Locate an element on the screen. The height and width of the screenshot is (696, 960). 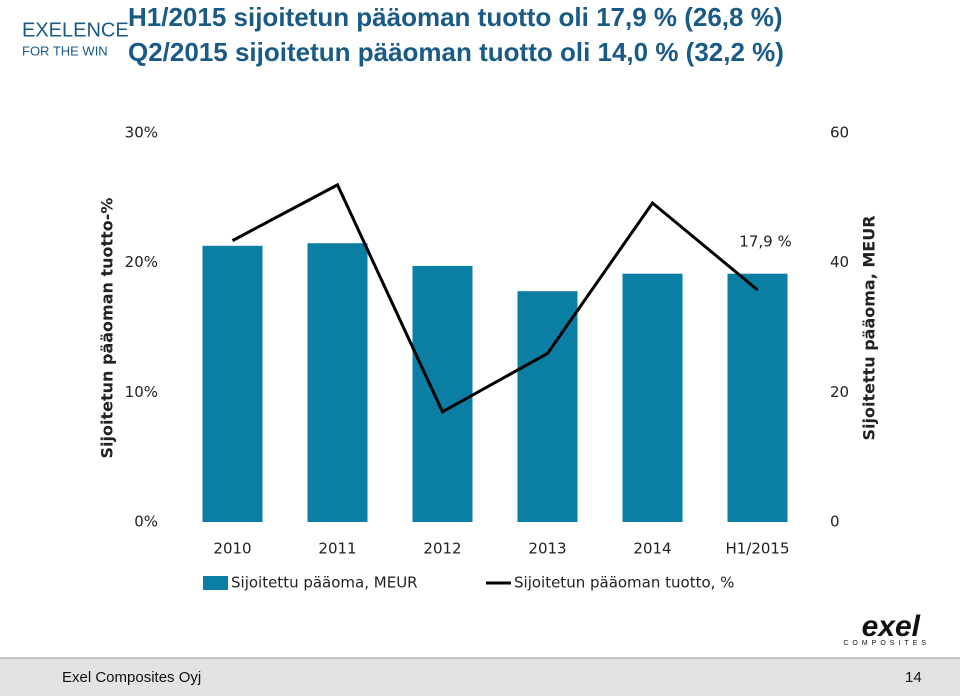
brand-logo: exel is located at coordinates (891, 626).